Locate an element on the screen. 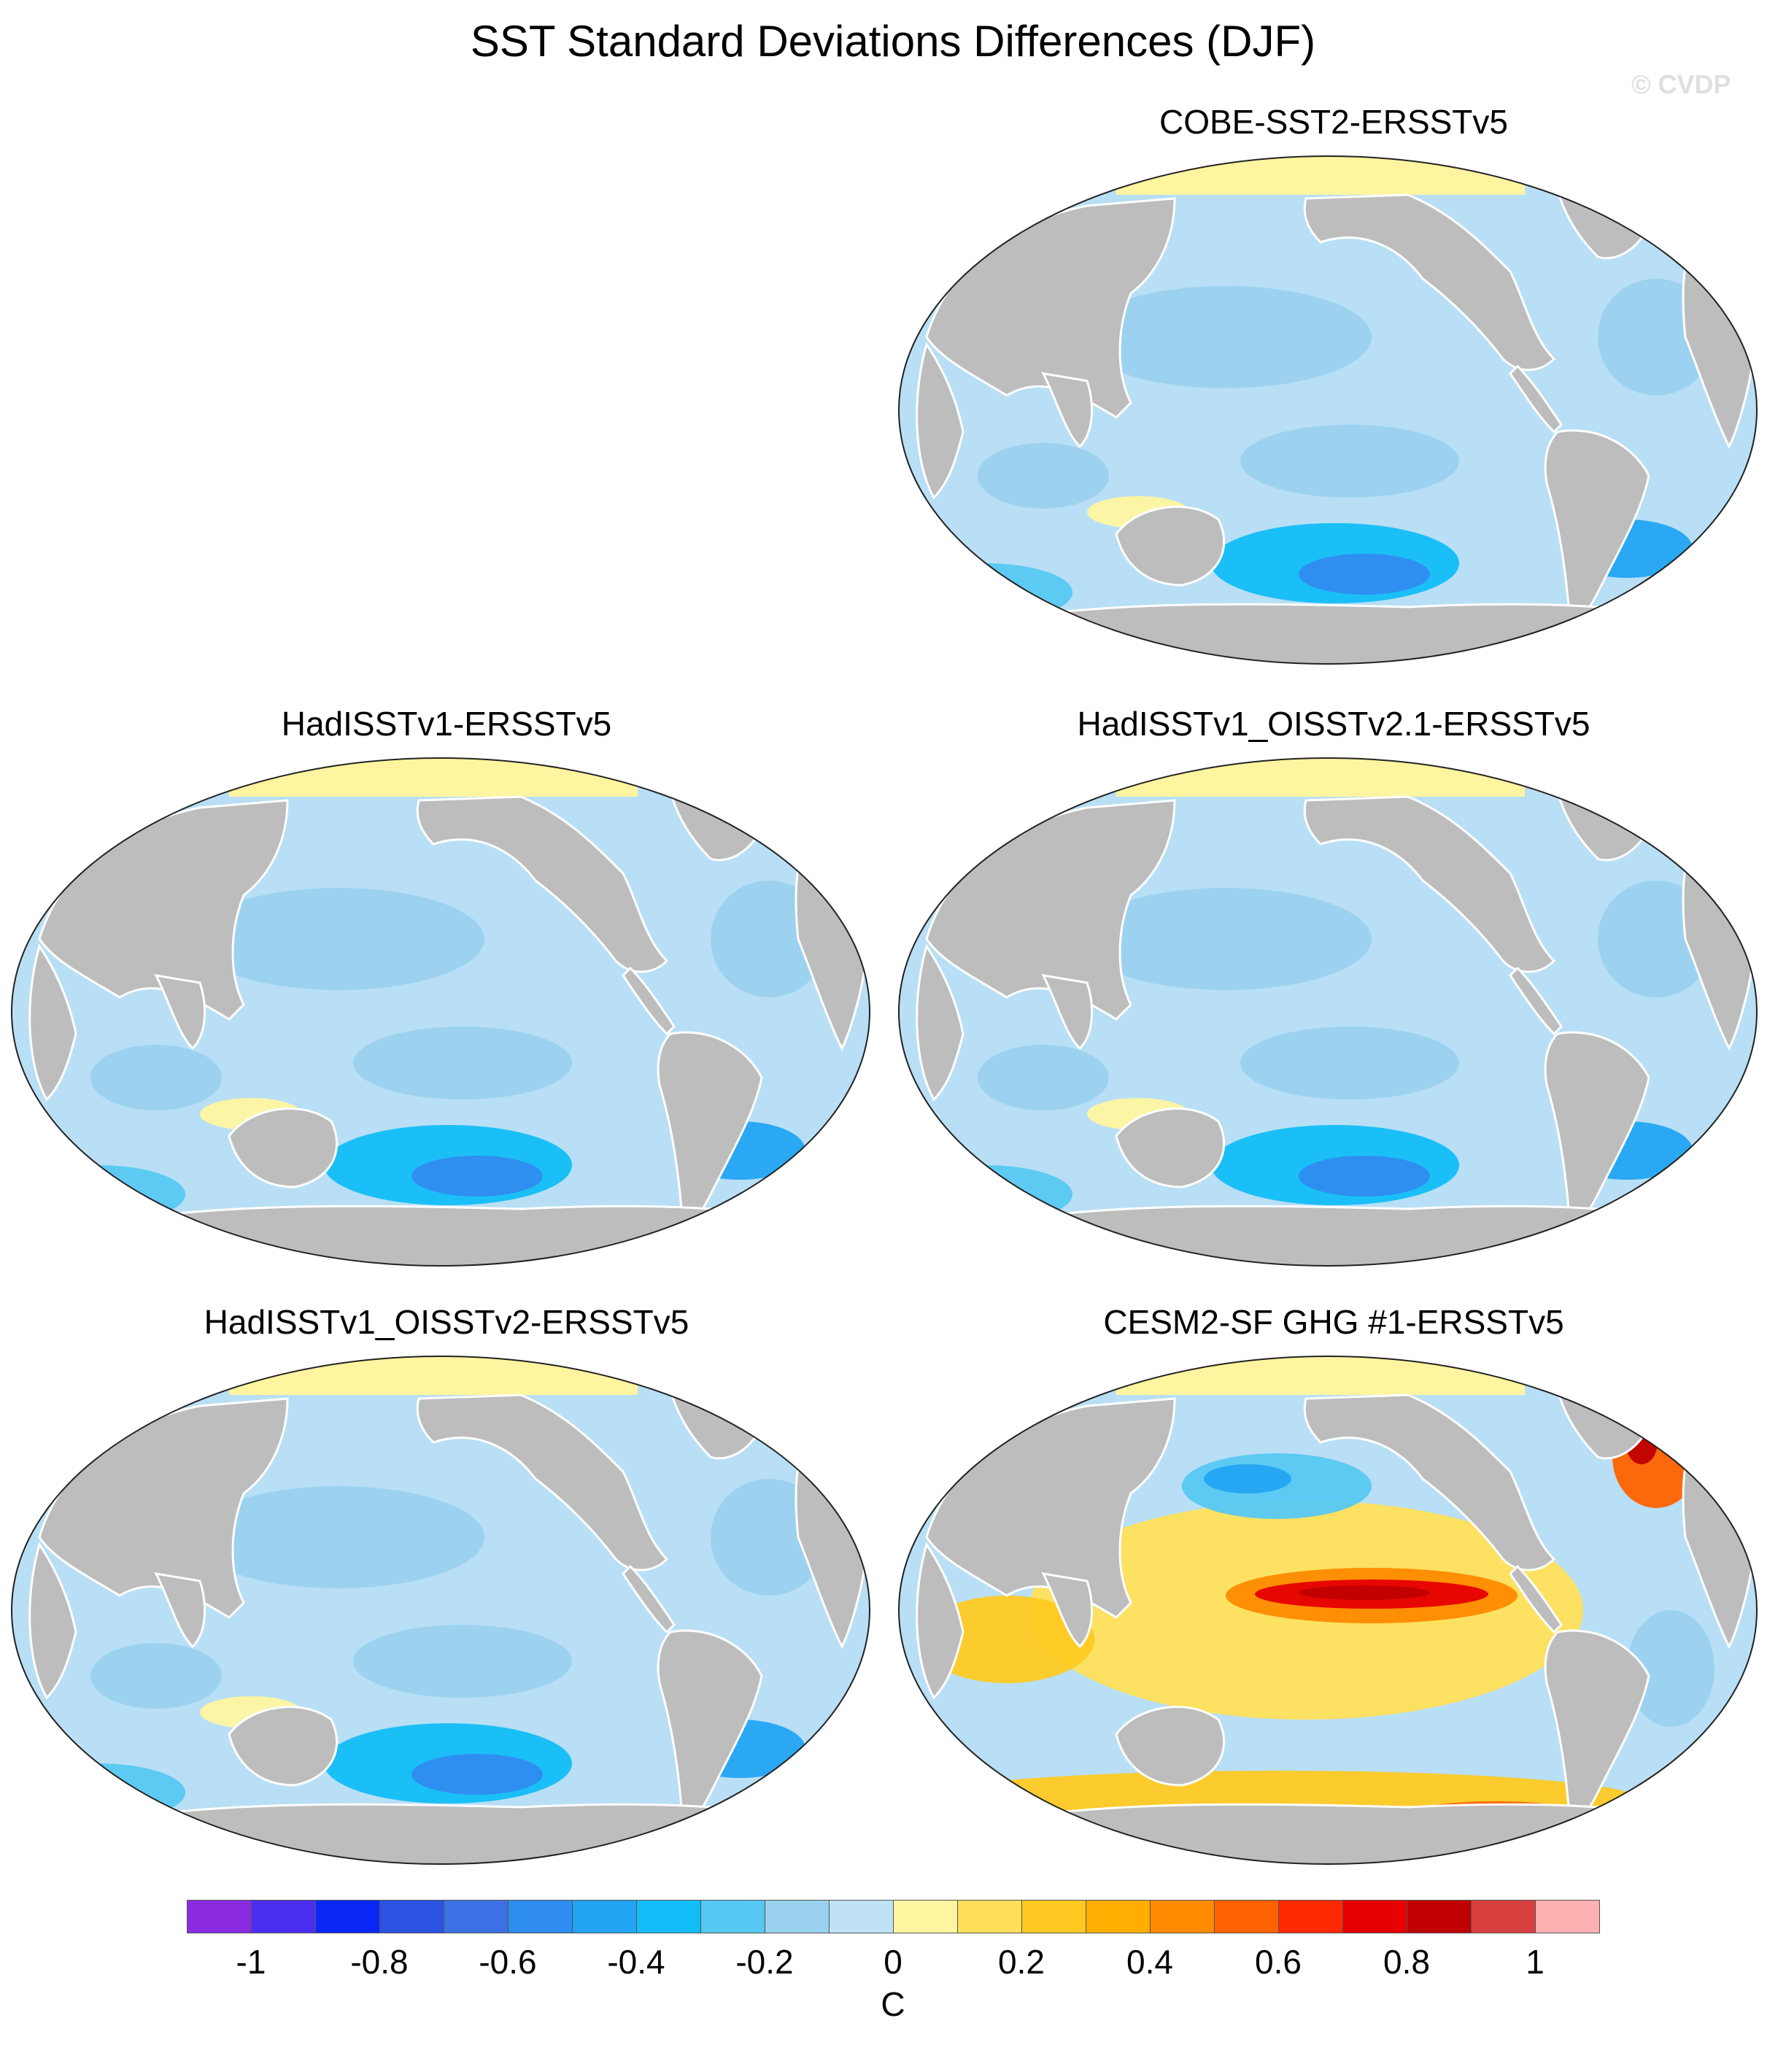 This screenshot has height=2072, width=1786. panel-title: HadISSTv1_OISSTv2-ERSSTv5 is located at coordinates (446, 1322).